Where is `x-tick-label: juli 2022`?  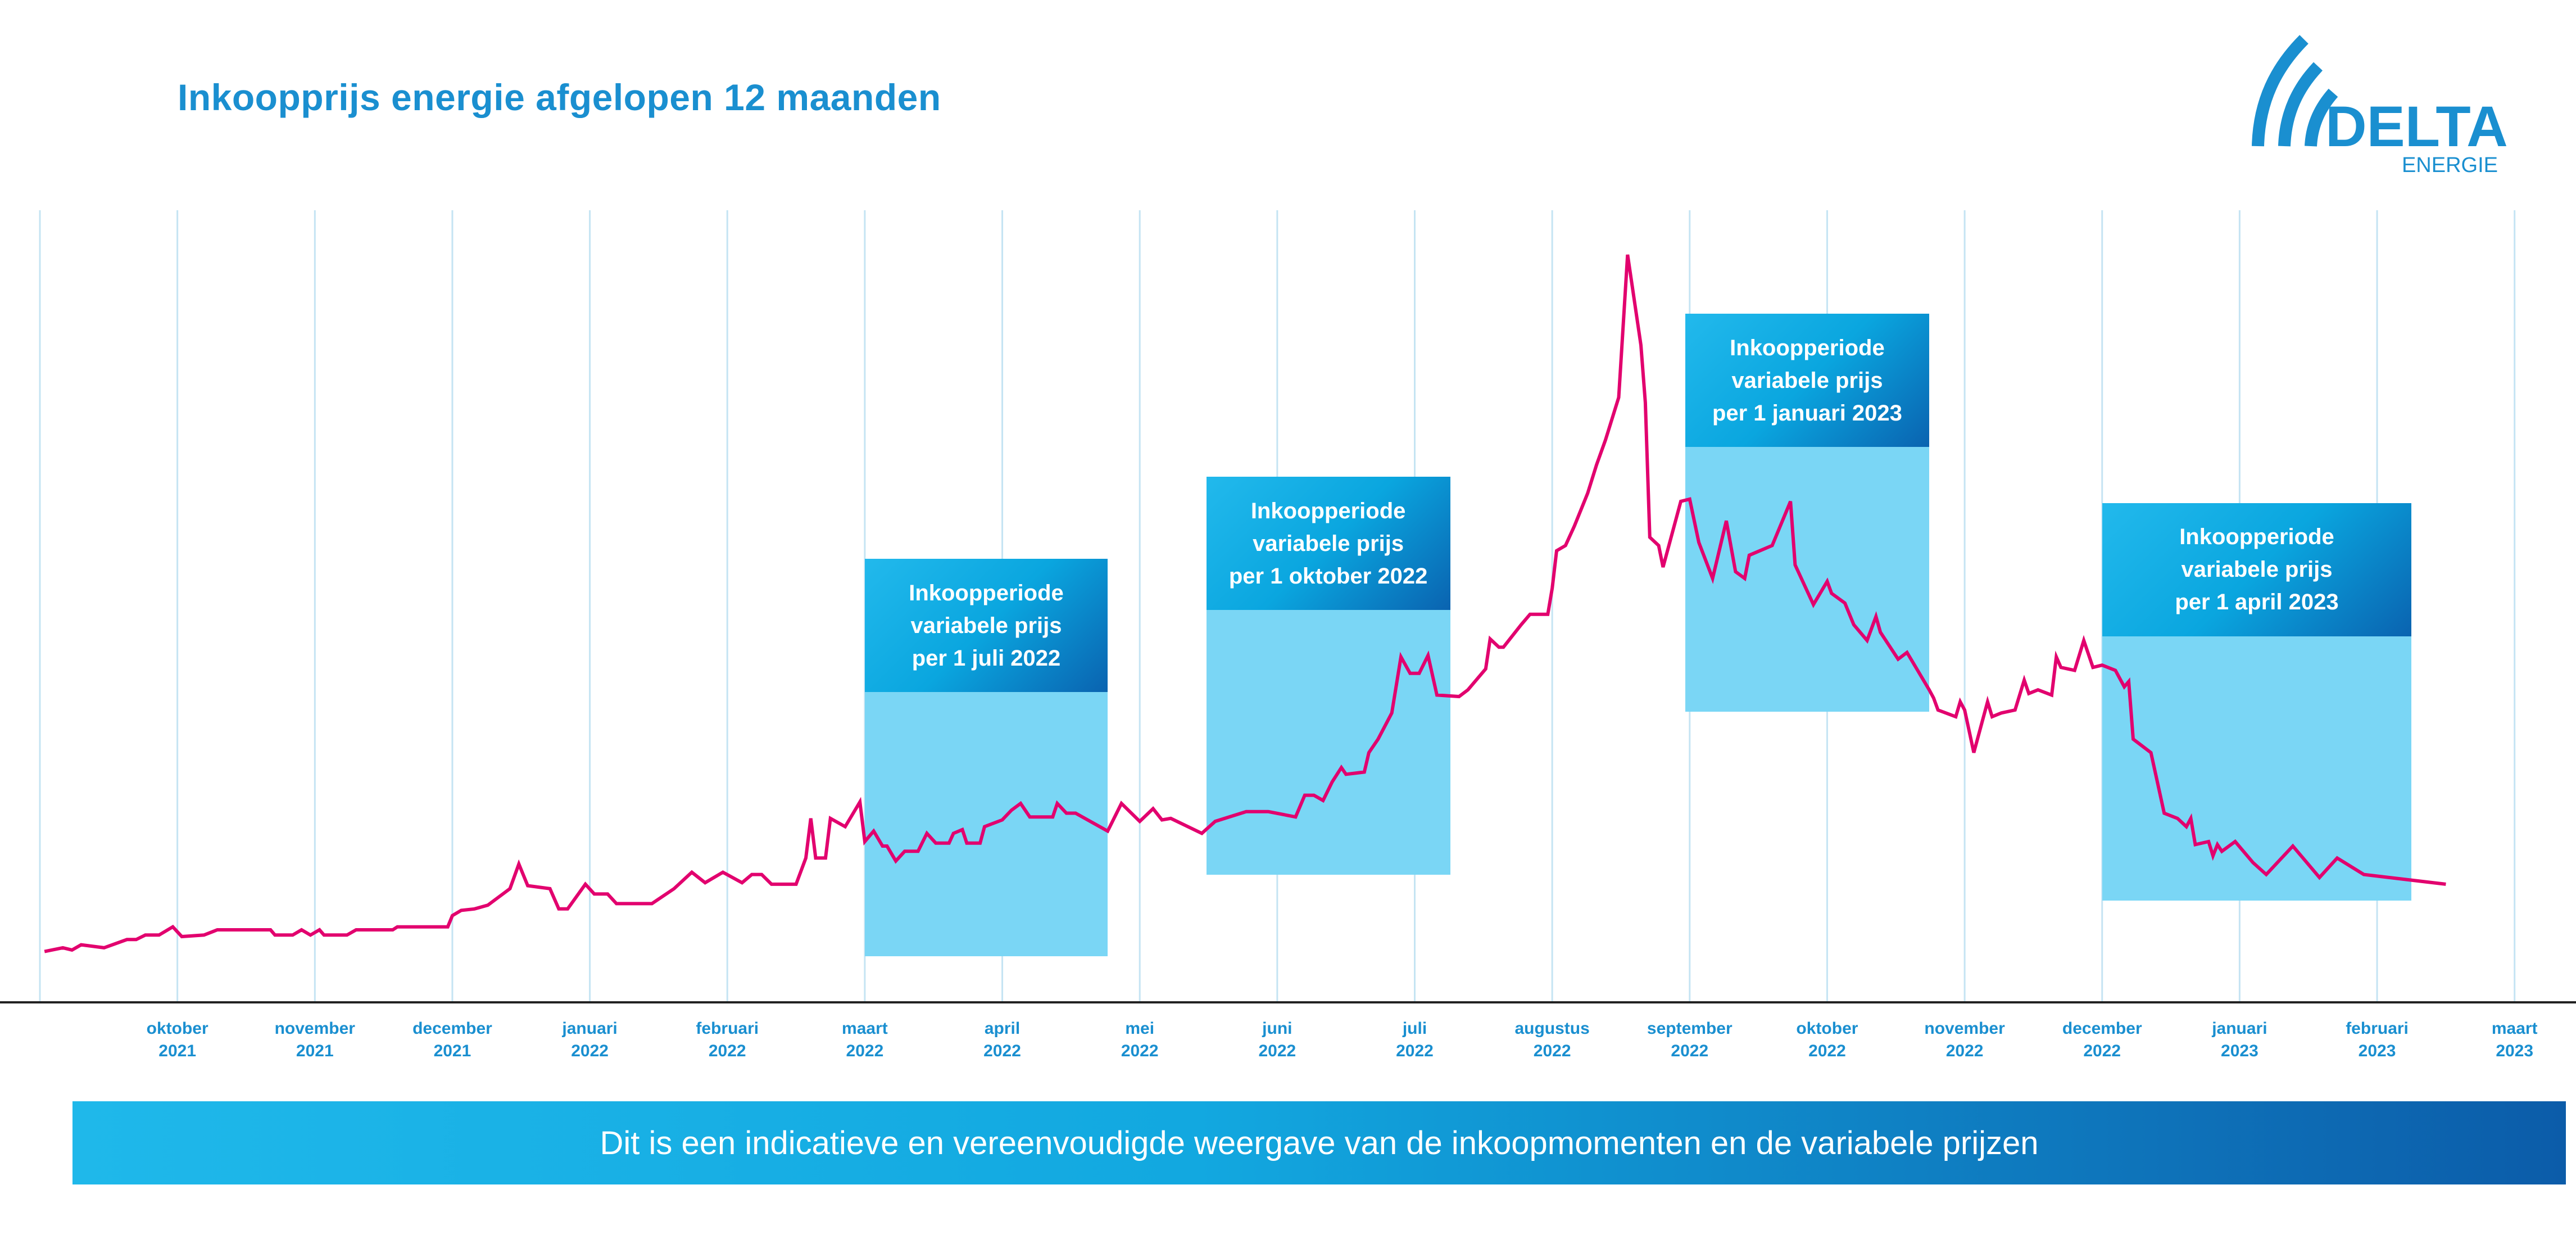
x-tick-label: juli 2022 is located at coordinates (1415, 1040).